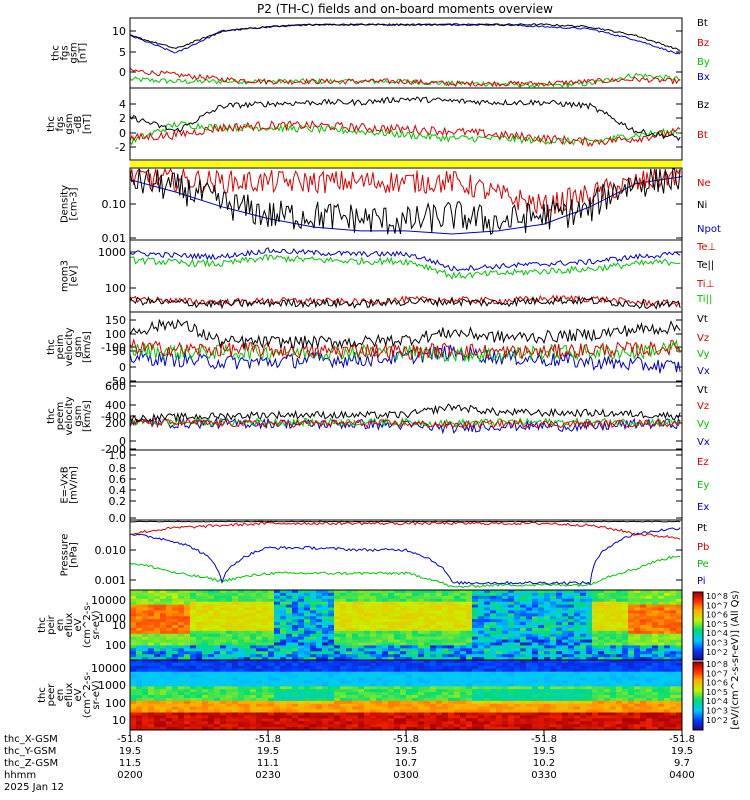 This screenshot has width=750, height=800. What do you see at coordinates (702, 135) in the screenshot?
I see `legend-label: Bt` at bounding box center [702, 135].